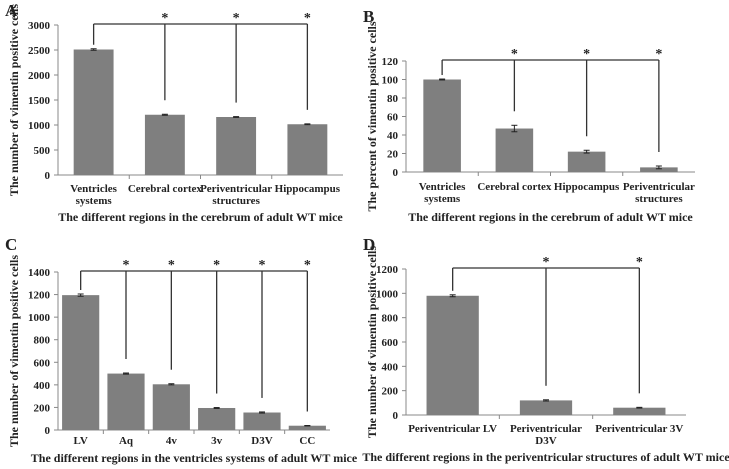  What do you see at coordinates (39, 101) in the screenshot?
I see `y-tick-label: 1500` at bounding box center [39, 101].